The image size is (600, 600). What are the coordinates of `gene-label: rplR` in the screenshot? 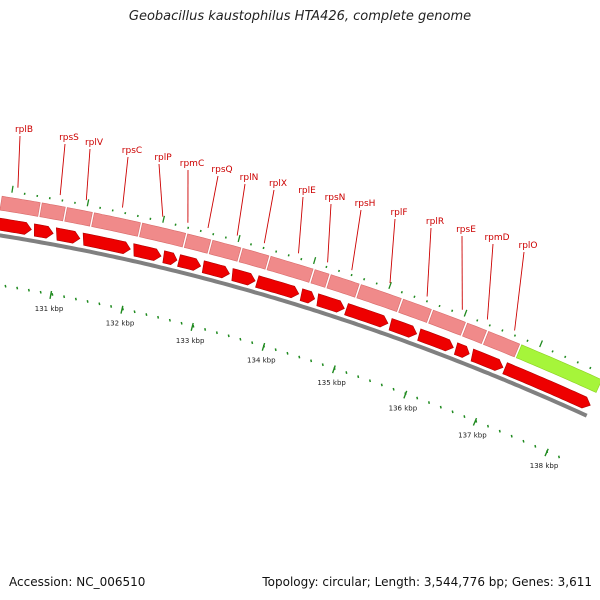 It's located at (435, 222).